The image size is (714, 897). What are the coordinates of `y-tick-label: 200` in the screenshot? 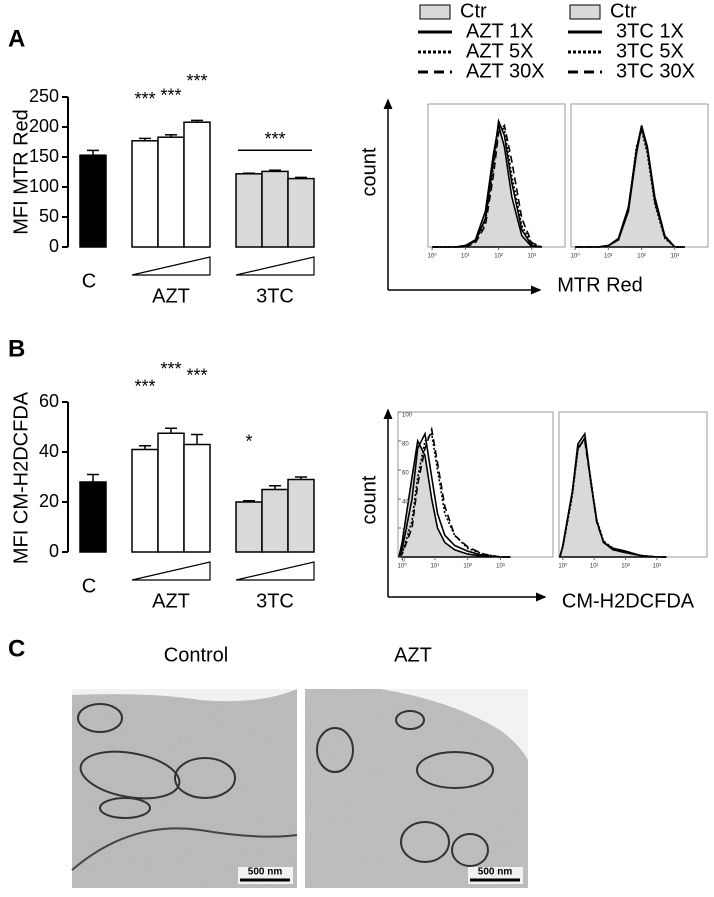 It's located at (44, 126).